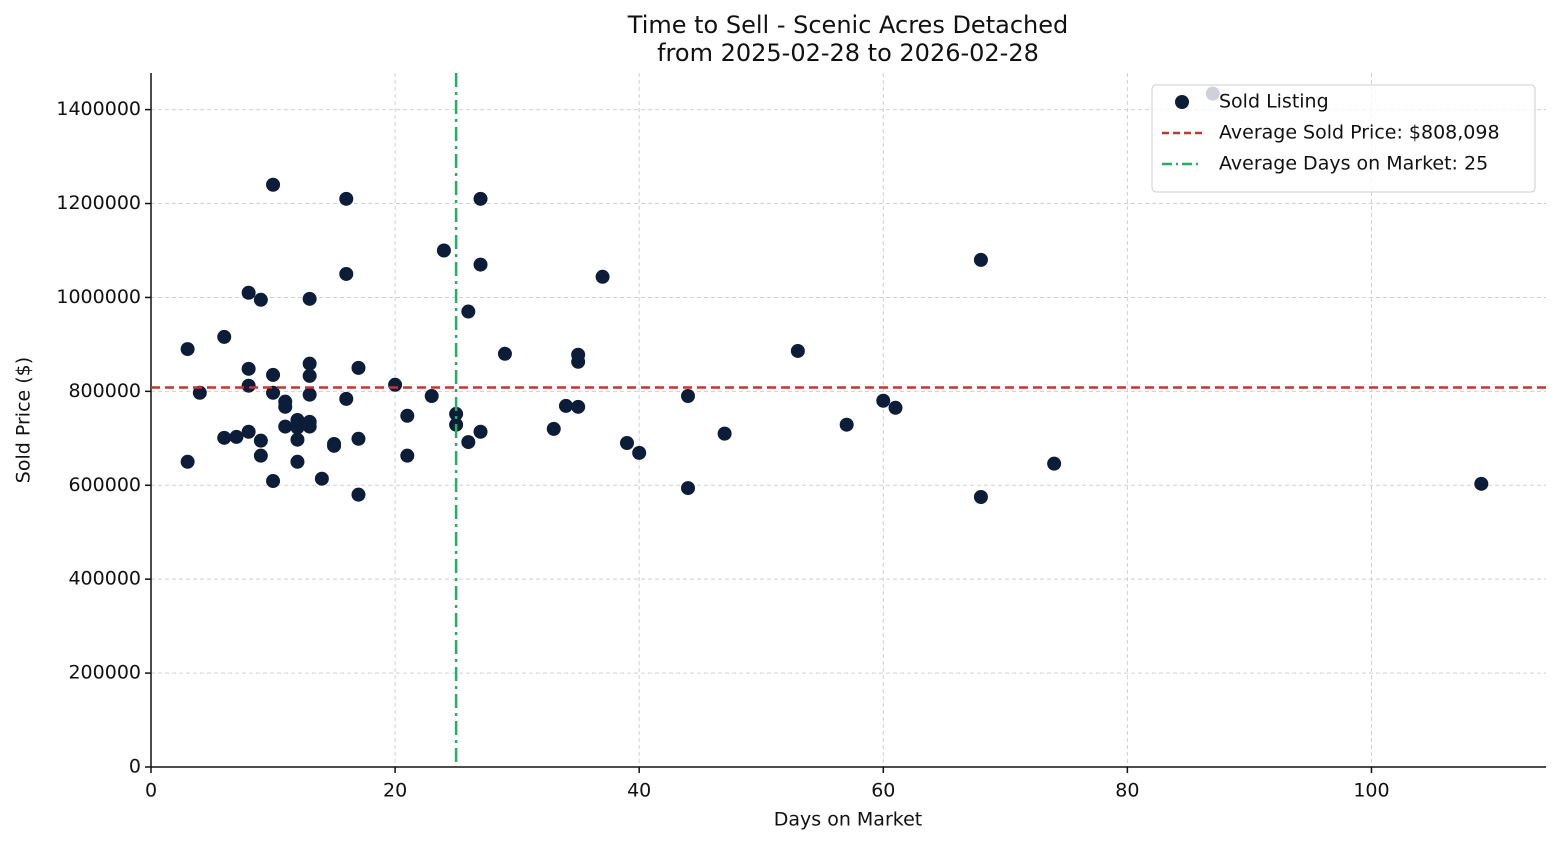  What do you see at coordinates (1274, 102) in the screenshot?
I see `legend-label: Sold Listing` at bounding box center [1274, 102].